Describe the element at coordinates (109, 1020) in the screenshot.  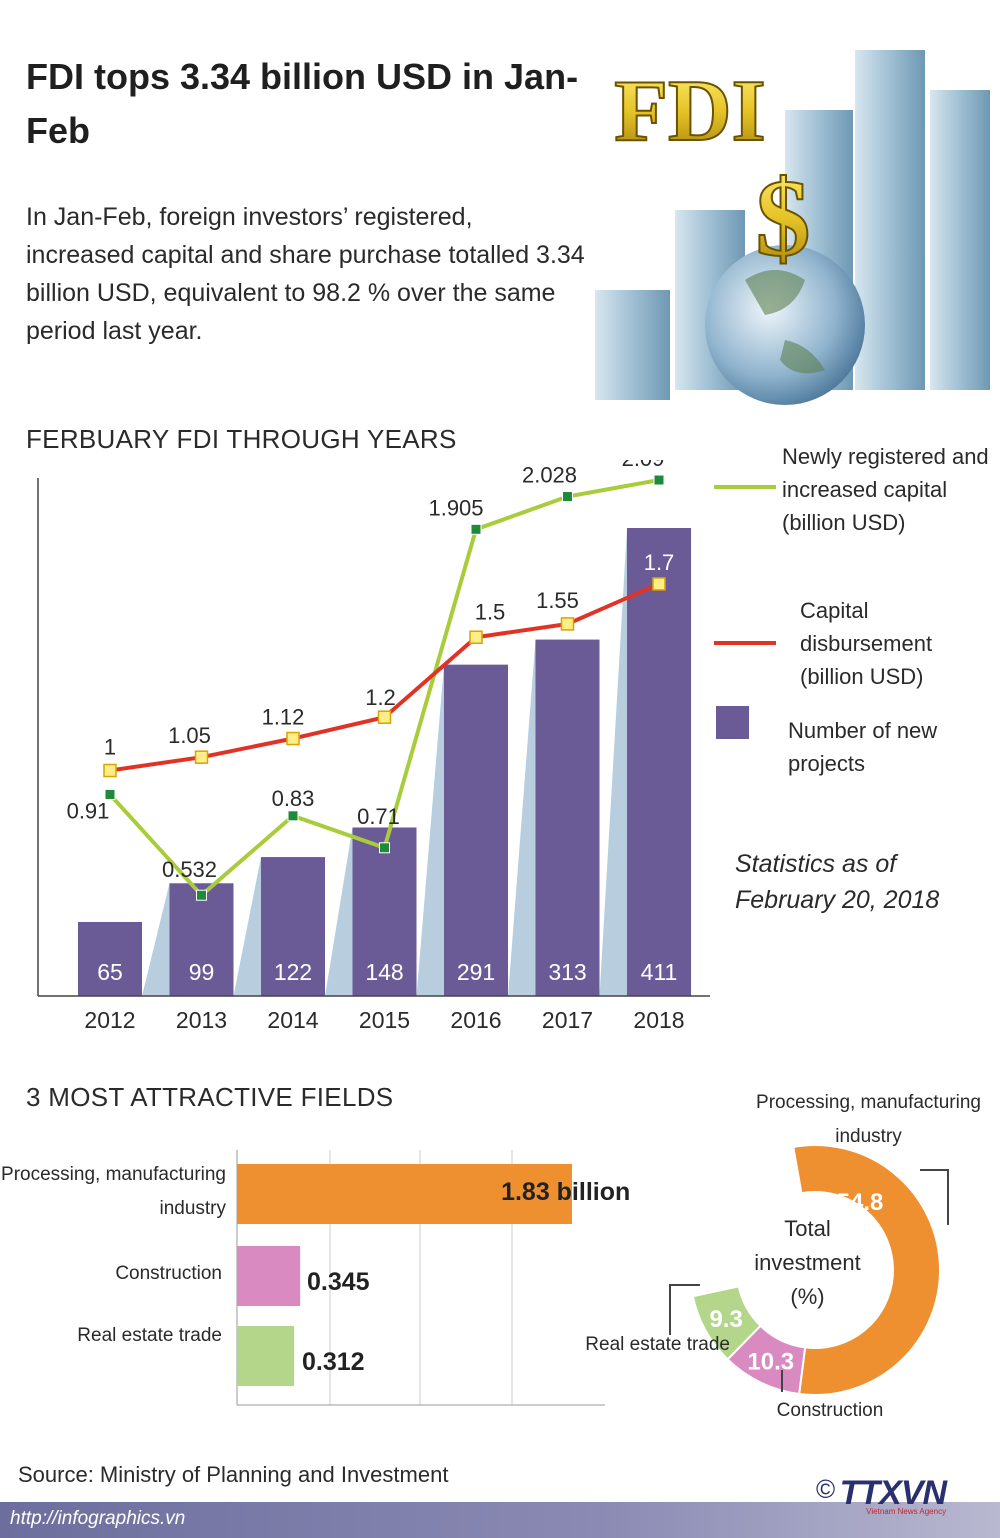
I see `x-tick-label: 2012` at that location.